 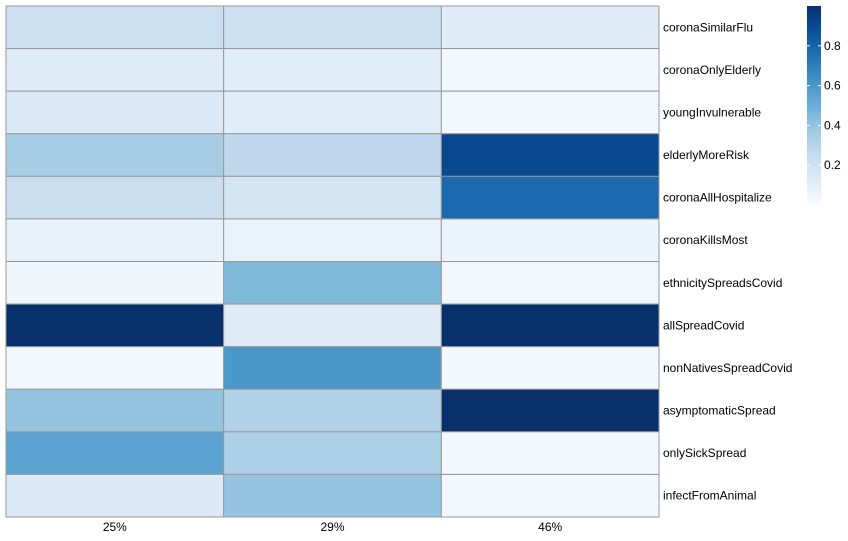 I want to click on row-label: infectFromAnimal, so click(x=709, y=496).